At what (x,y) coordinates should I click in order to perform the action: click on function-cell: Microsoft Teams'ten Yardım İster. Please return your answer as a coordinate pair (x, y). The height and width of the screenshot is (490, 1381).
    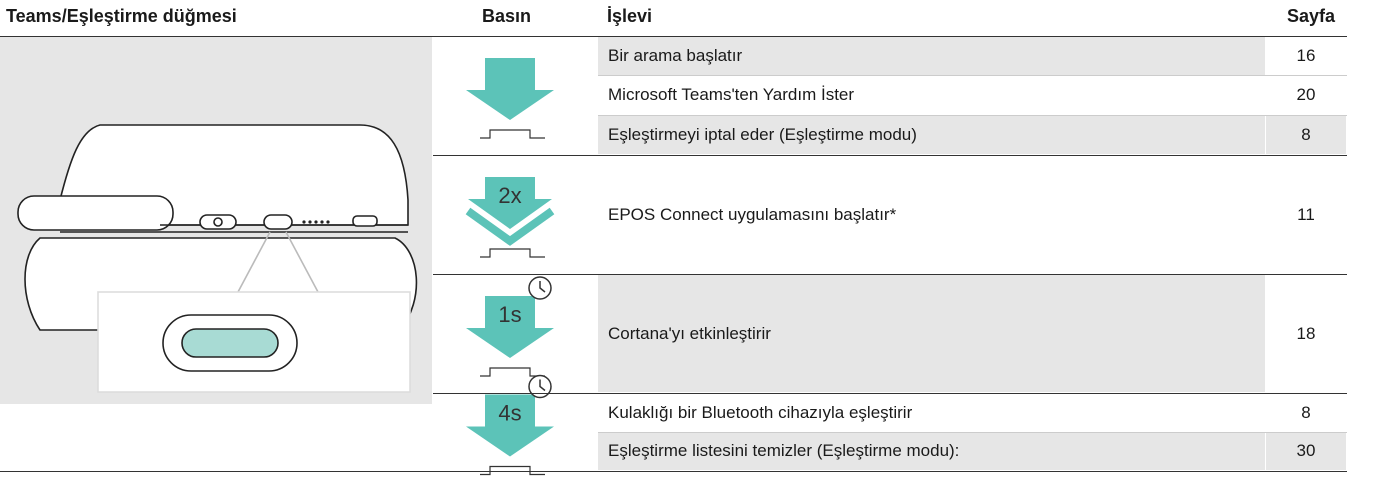
    Looking at the image, I should click on (731, 95).